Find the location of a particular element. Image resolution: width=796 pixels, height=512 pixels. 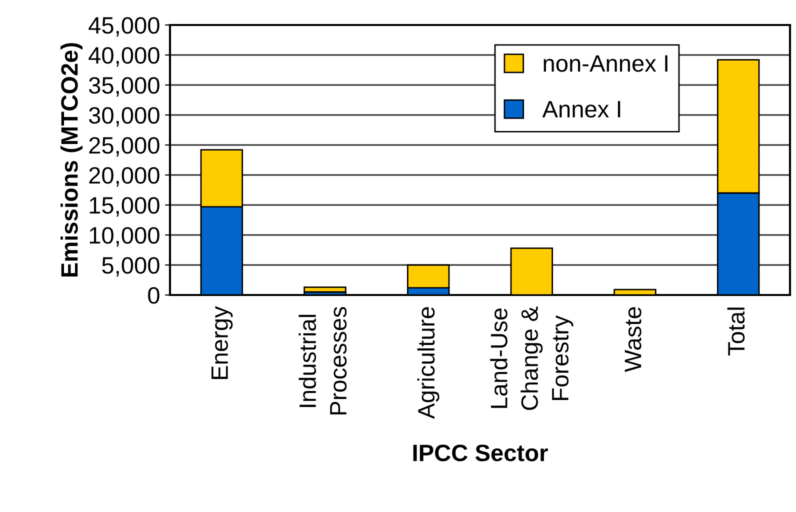

x-tick-label: Total is located at coordinates (736, 332).